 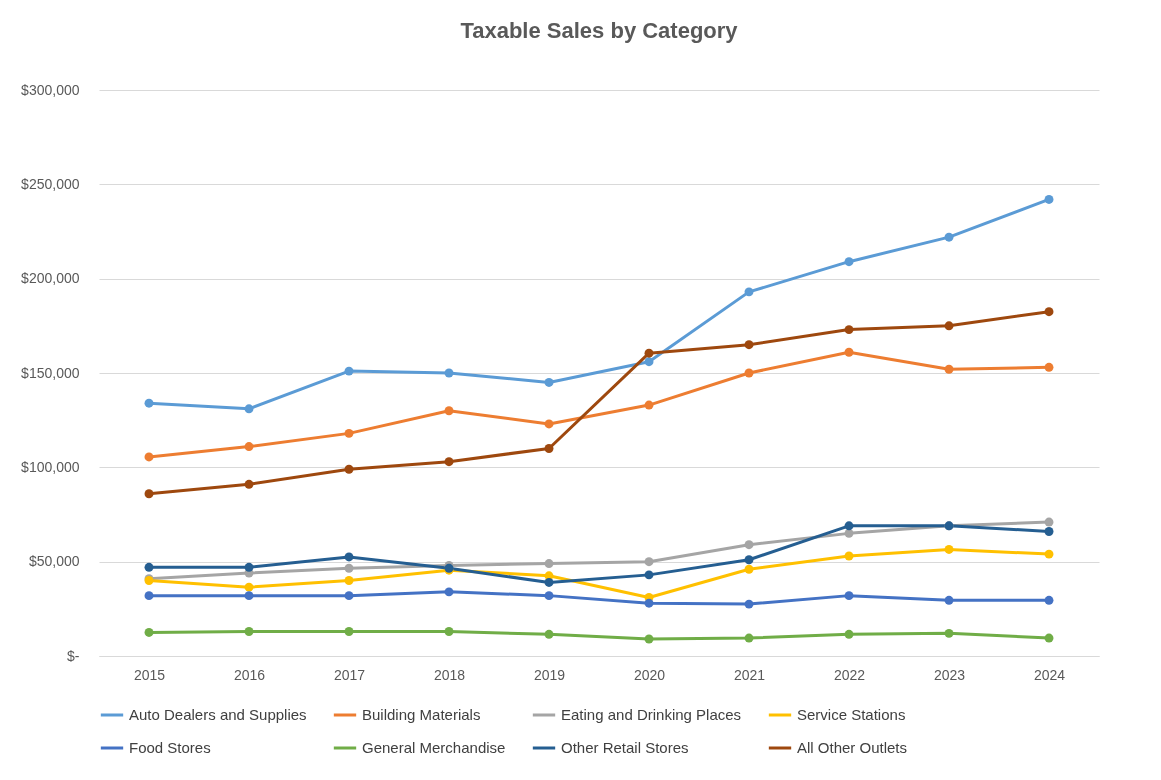 What do you see at coordinates (749, 674) in the screenshot?
I see `x-tick-label: 2021` at bounding box center [749, 674].